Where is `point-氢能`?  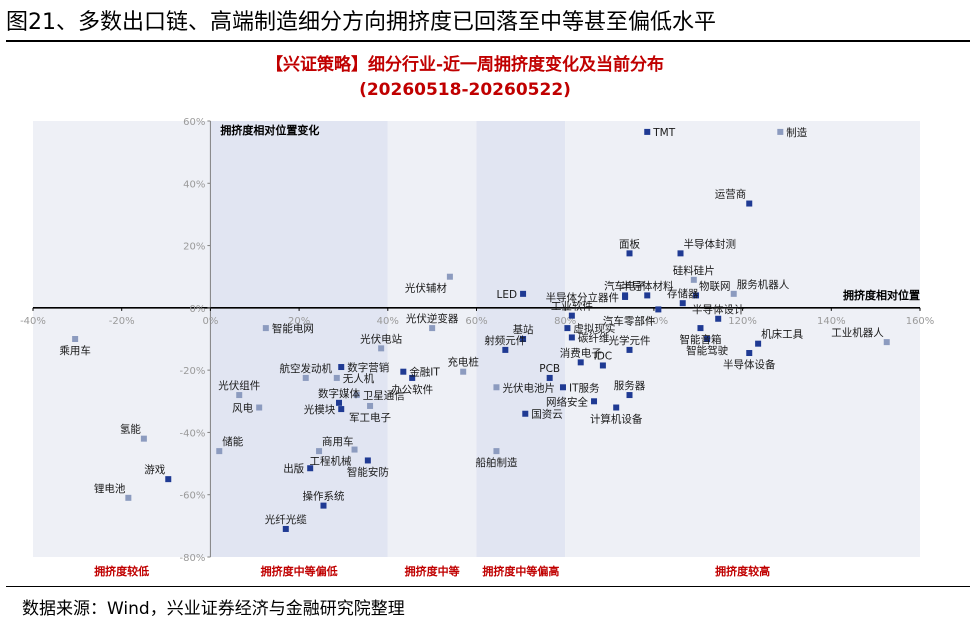 point-氢能 is located at coordinates (143, 438).